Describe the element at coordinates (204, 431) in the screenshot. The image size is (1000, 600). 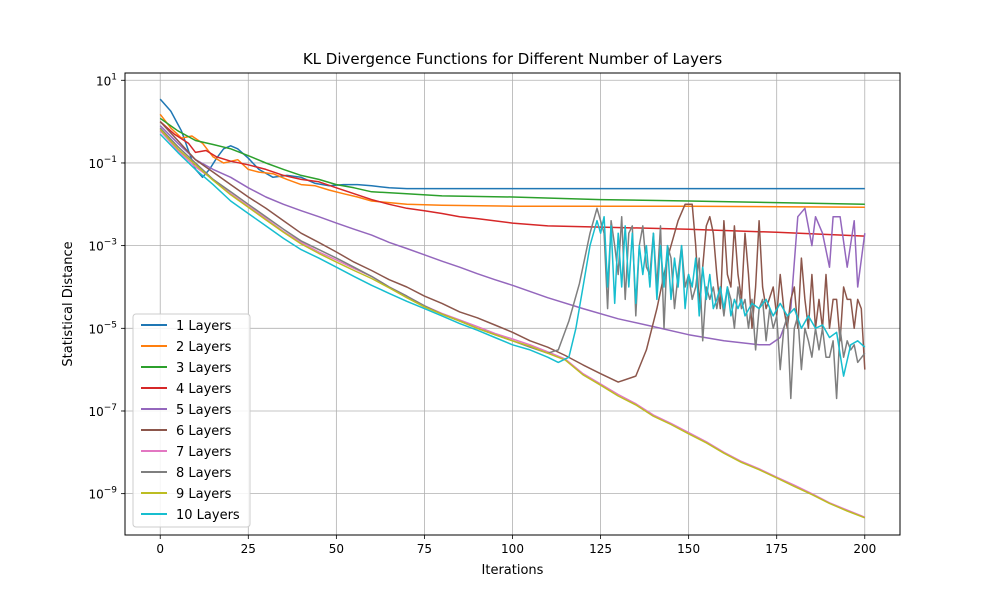
I see `legend-label: 6 Layers` at that location.